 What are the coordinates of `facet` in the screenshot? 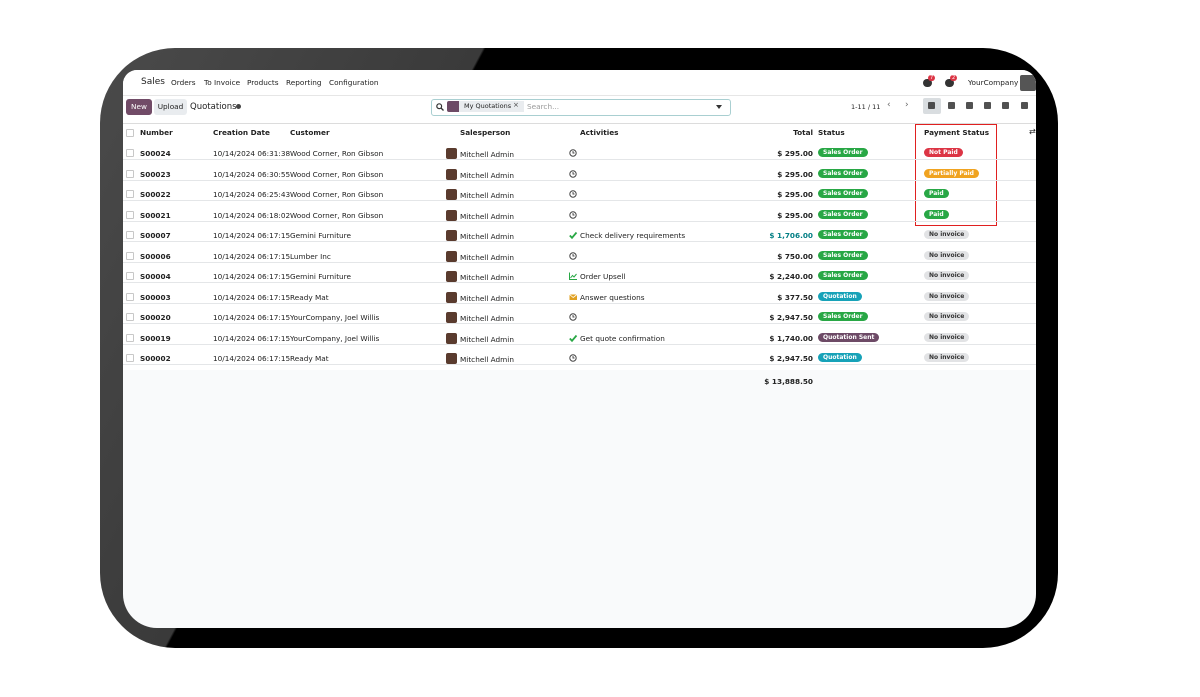 It's located at (491, 106).